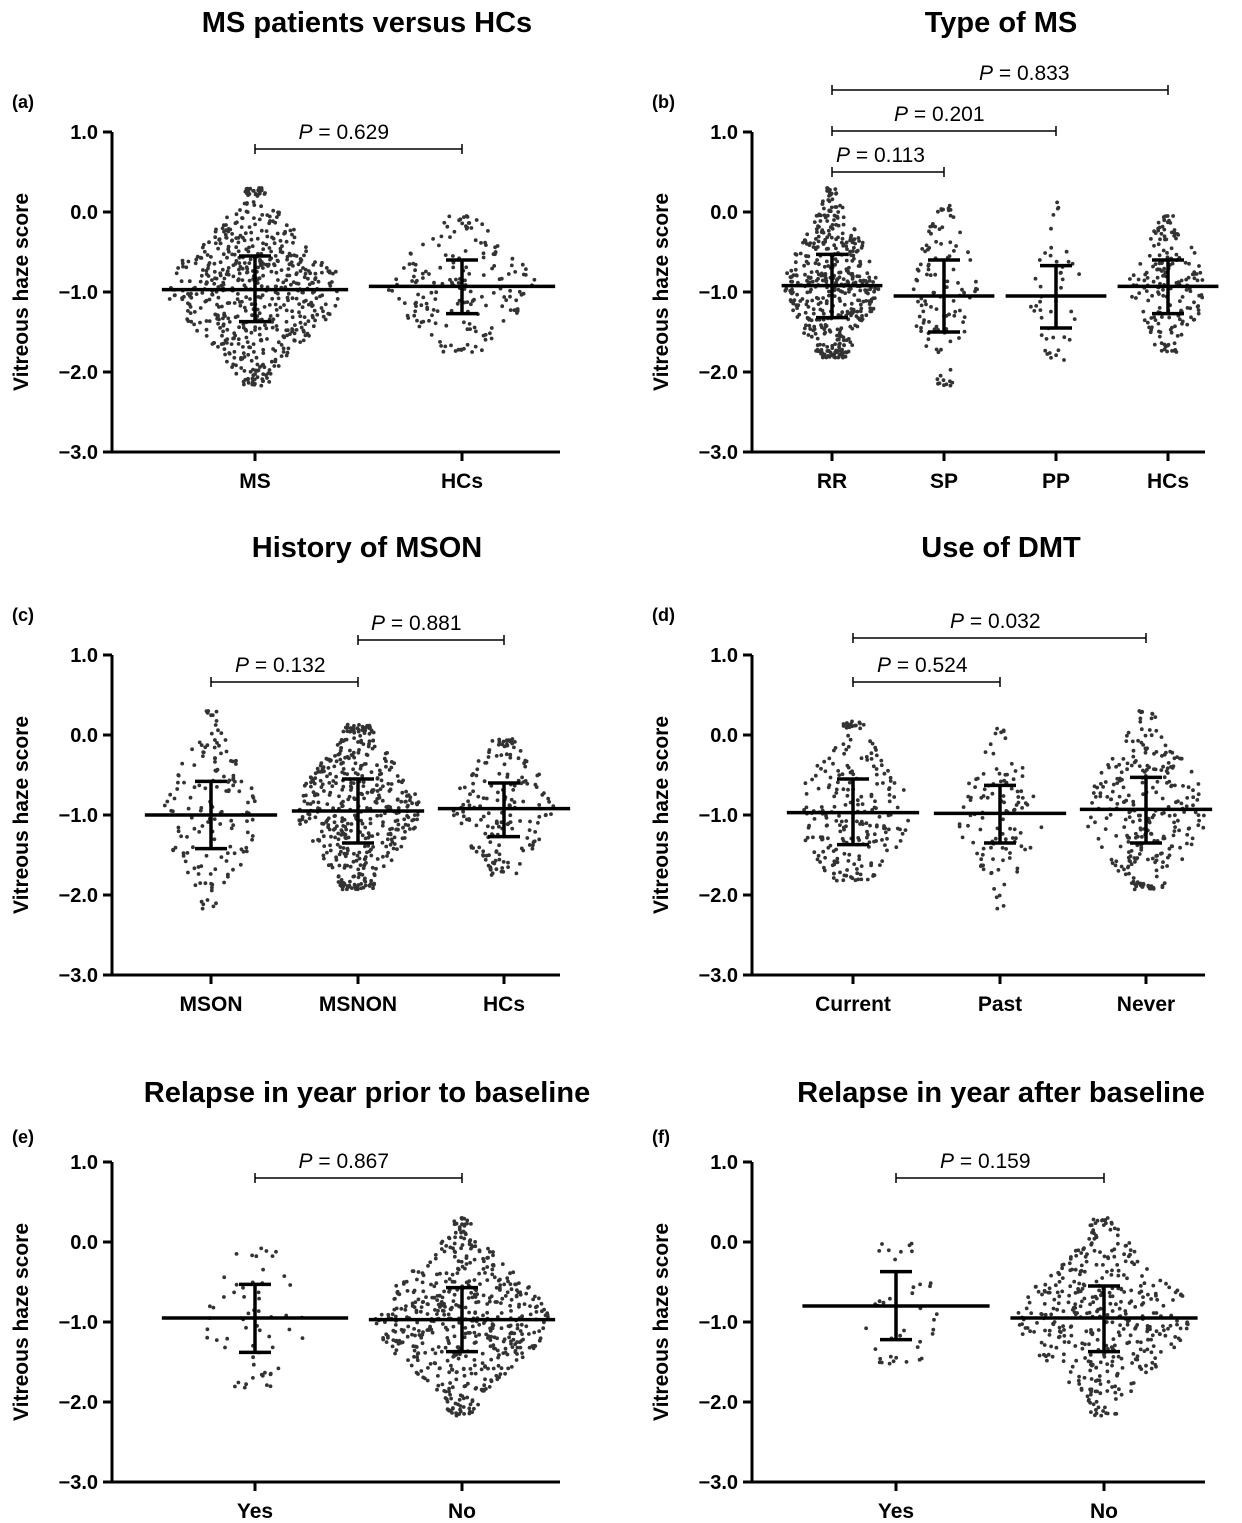  What do you see at coordinates (999, 626) in the screenshot?
I see `comparison-bracket: P = 0.032` at bounding box center [999, 626].